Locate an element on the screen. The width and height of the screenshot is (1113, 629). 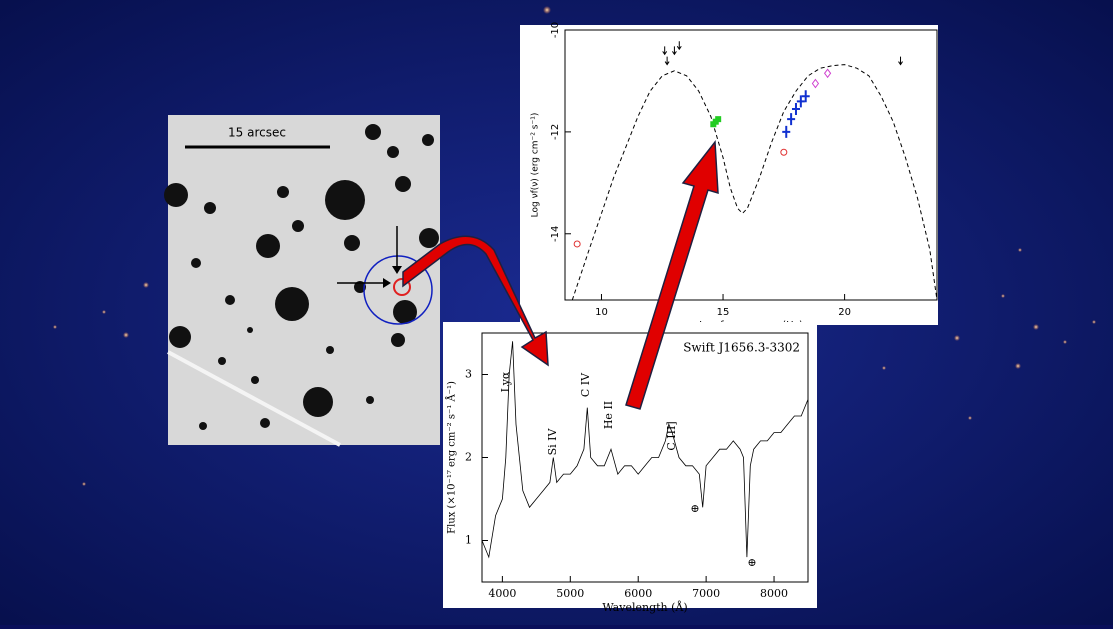
y-axis-label: Log νf(ν) (erg cm⁻² s⁻¹) is located at coordinates (536, 165).